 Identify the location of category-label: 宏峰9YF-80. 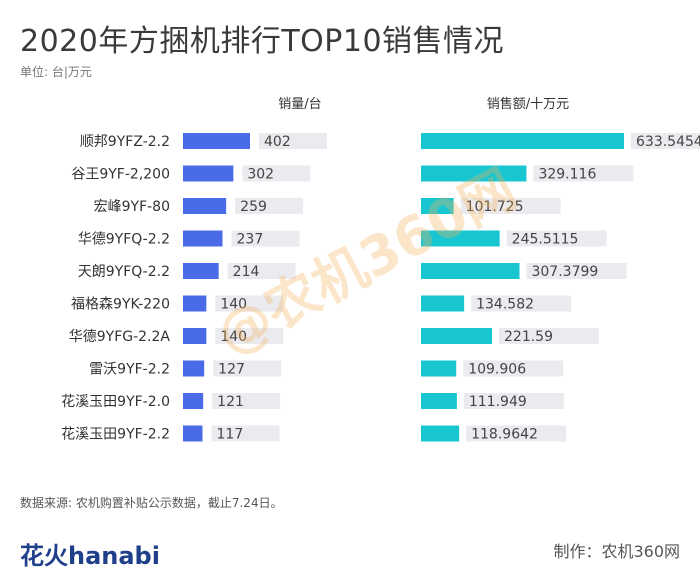
(132, 207).